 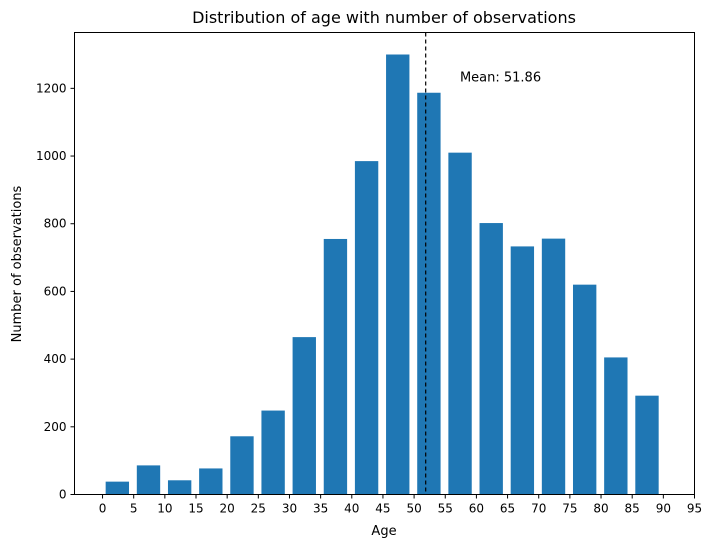 I want to click on y-tick-label: 800, so click(x=55, y=224).